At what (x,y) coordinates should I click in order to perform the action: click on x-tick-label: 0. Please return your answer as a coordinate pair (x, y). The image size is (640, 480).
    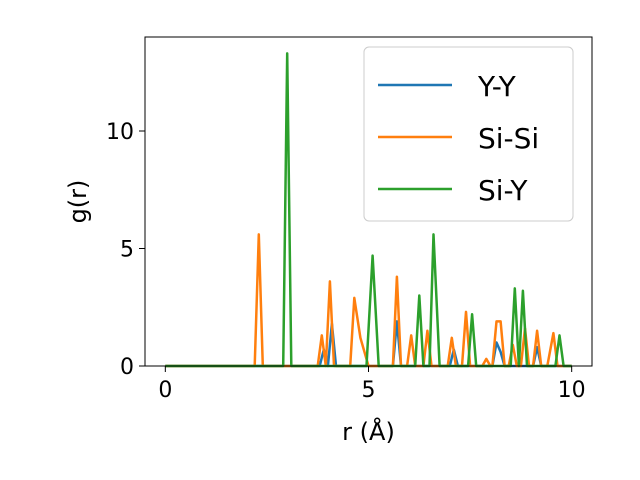
    Looking at the image, I should click on (165, 390).